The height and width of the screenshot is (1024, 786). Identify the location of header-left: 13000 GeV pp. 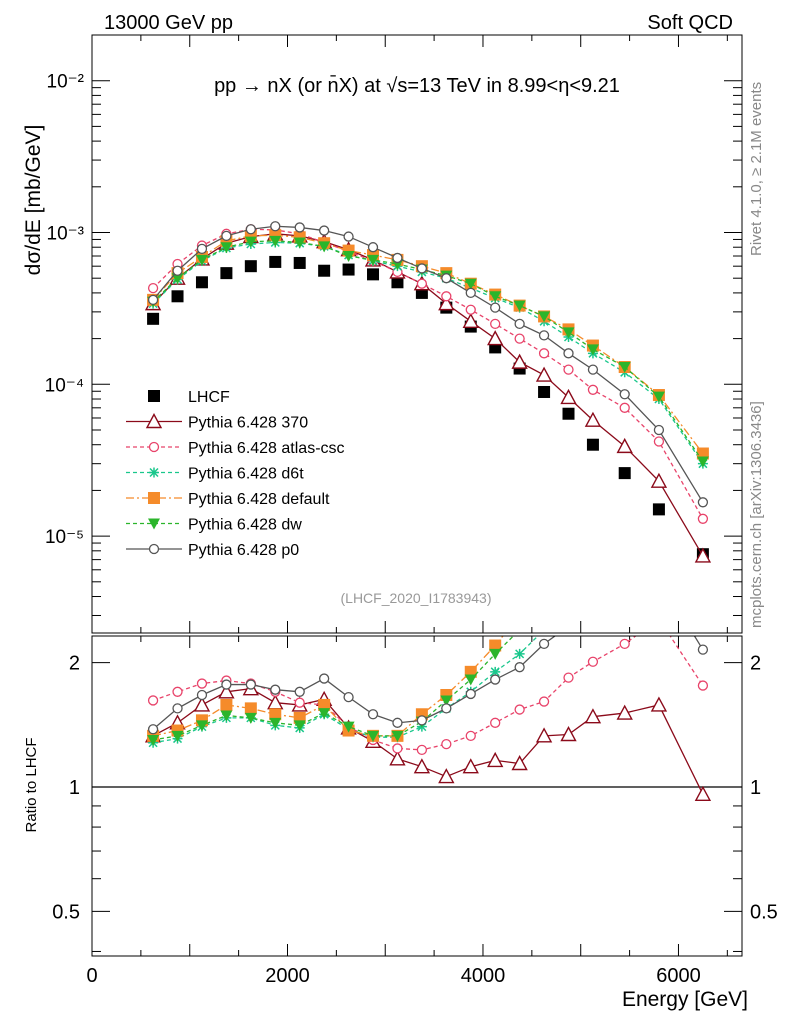
(168, 23).